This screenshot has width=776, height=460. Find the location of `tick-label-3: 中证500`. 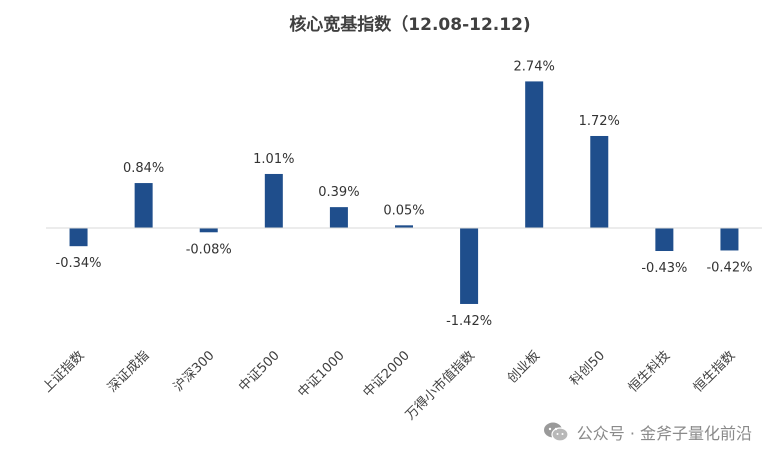

tick-label-3: 中证500 is located at coordinates (259, 371).